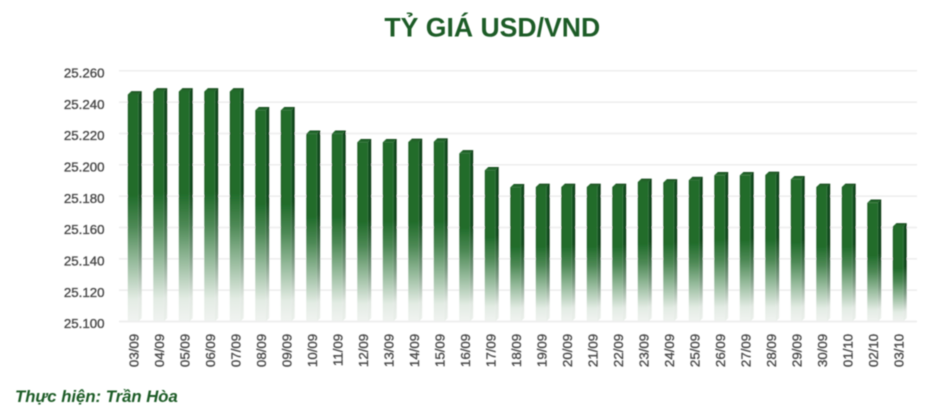  What do you see at coordinates (286, 350) in the screenshot?
I see `svg-text: 09/09` at bounding box center [286, 350].